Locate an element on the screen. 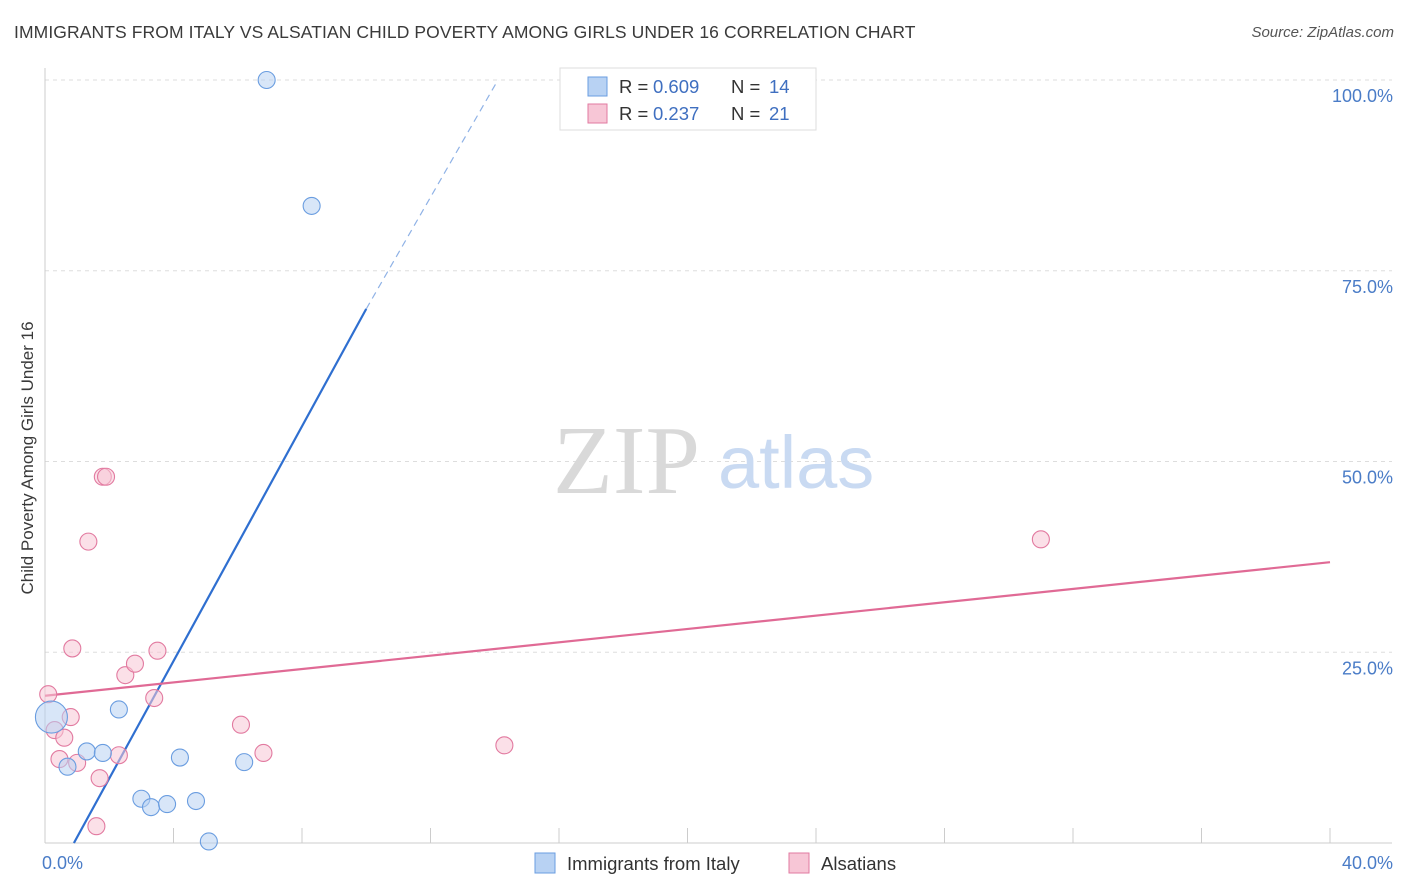 This screenshot has width=1406, height=892. y-tick-labels: 25.0% 50.0% 75.0% 100.0% is located at coordinates (1362, 382).